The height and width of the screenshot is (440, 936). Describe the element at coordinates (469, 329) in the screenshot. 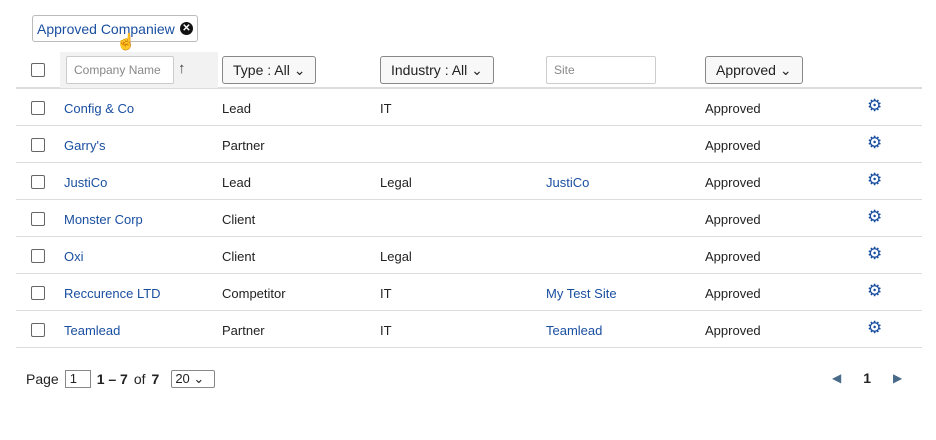

I see `table-row: Teamlead Partner IT Teamlead Approved ⚙` at that location.